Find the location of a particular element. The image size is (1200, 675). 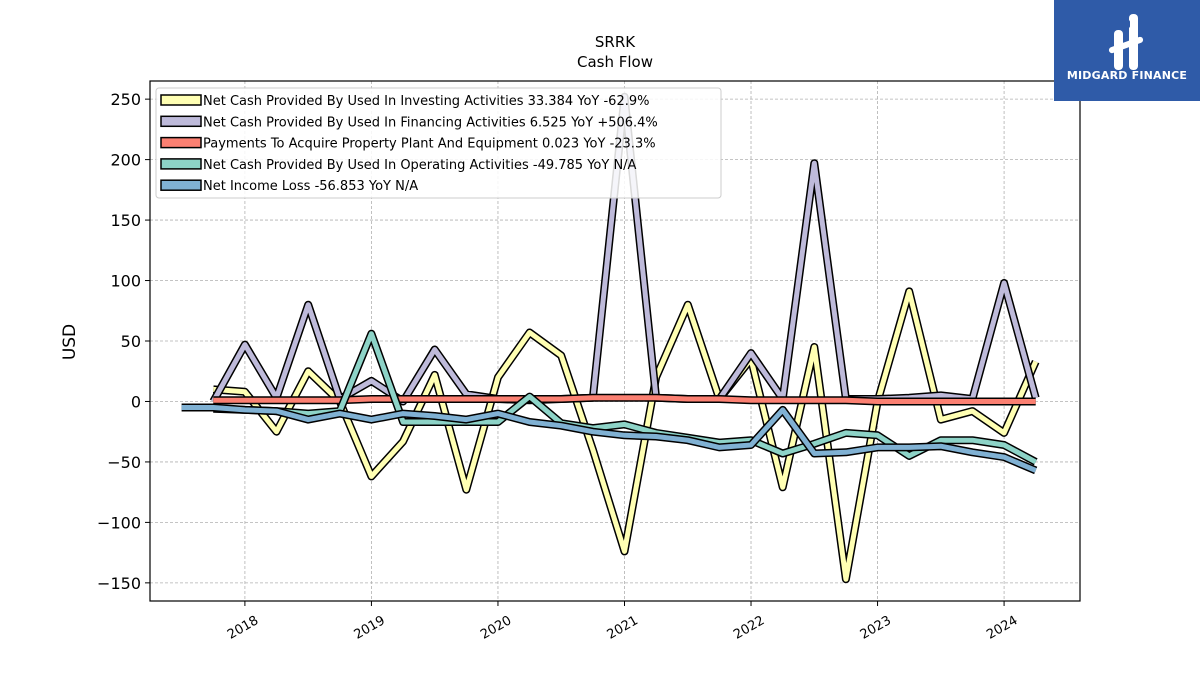

x-tick-label: 2023 is located at coordinates (876, 628).